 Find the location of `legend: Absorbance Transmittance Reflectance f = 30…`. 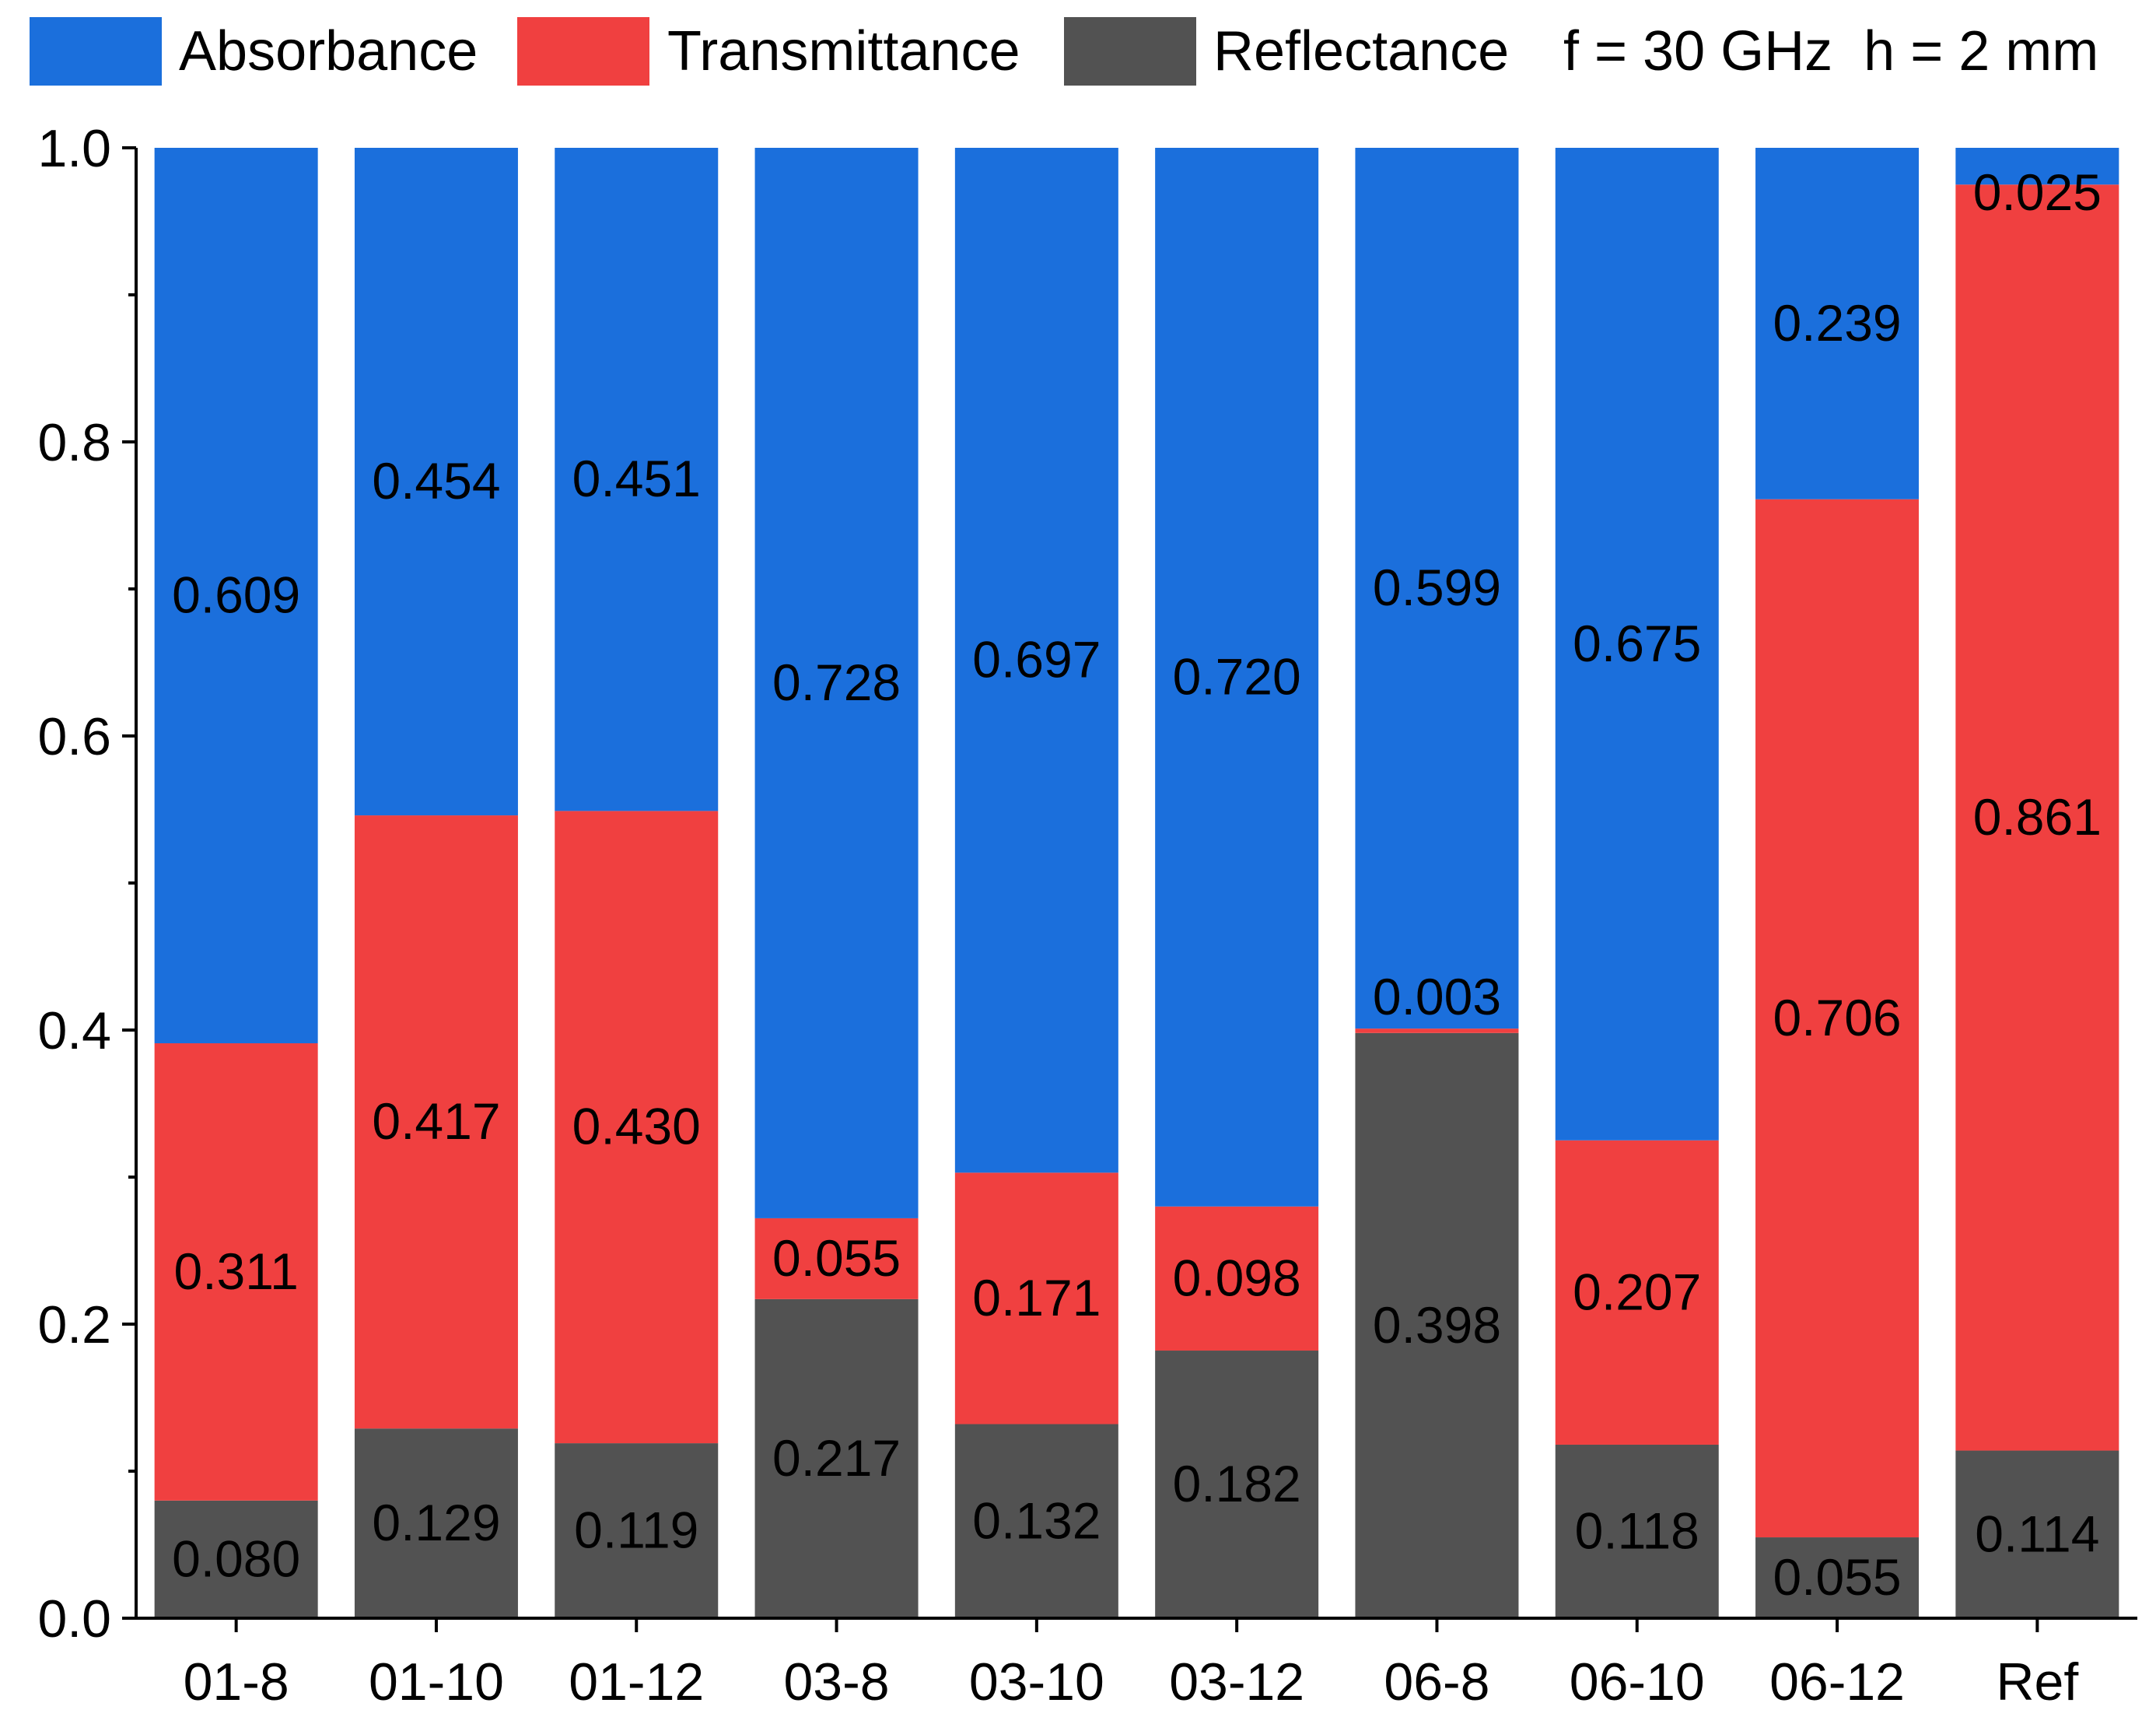

legend: Absorbance Transmittance Reflectance f = 30… is located at coordinates (1064, 51).